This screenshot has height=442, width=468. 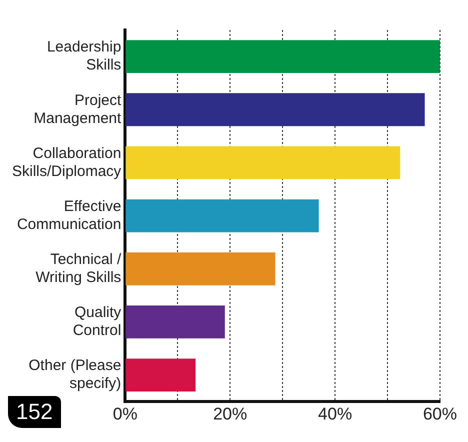 What do you see at coordinates (125, 414) in the screenshot?
I see `x-tick-label: 0%` at bounding box center [125, 414].